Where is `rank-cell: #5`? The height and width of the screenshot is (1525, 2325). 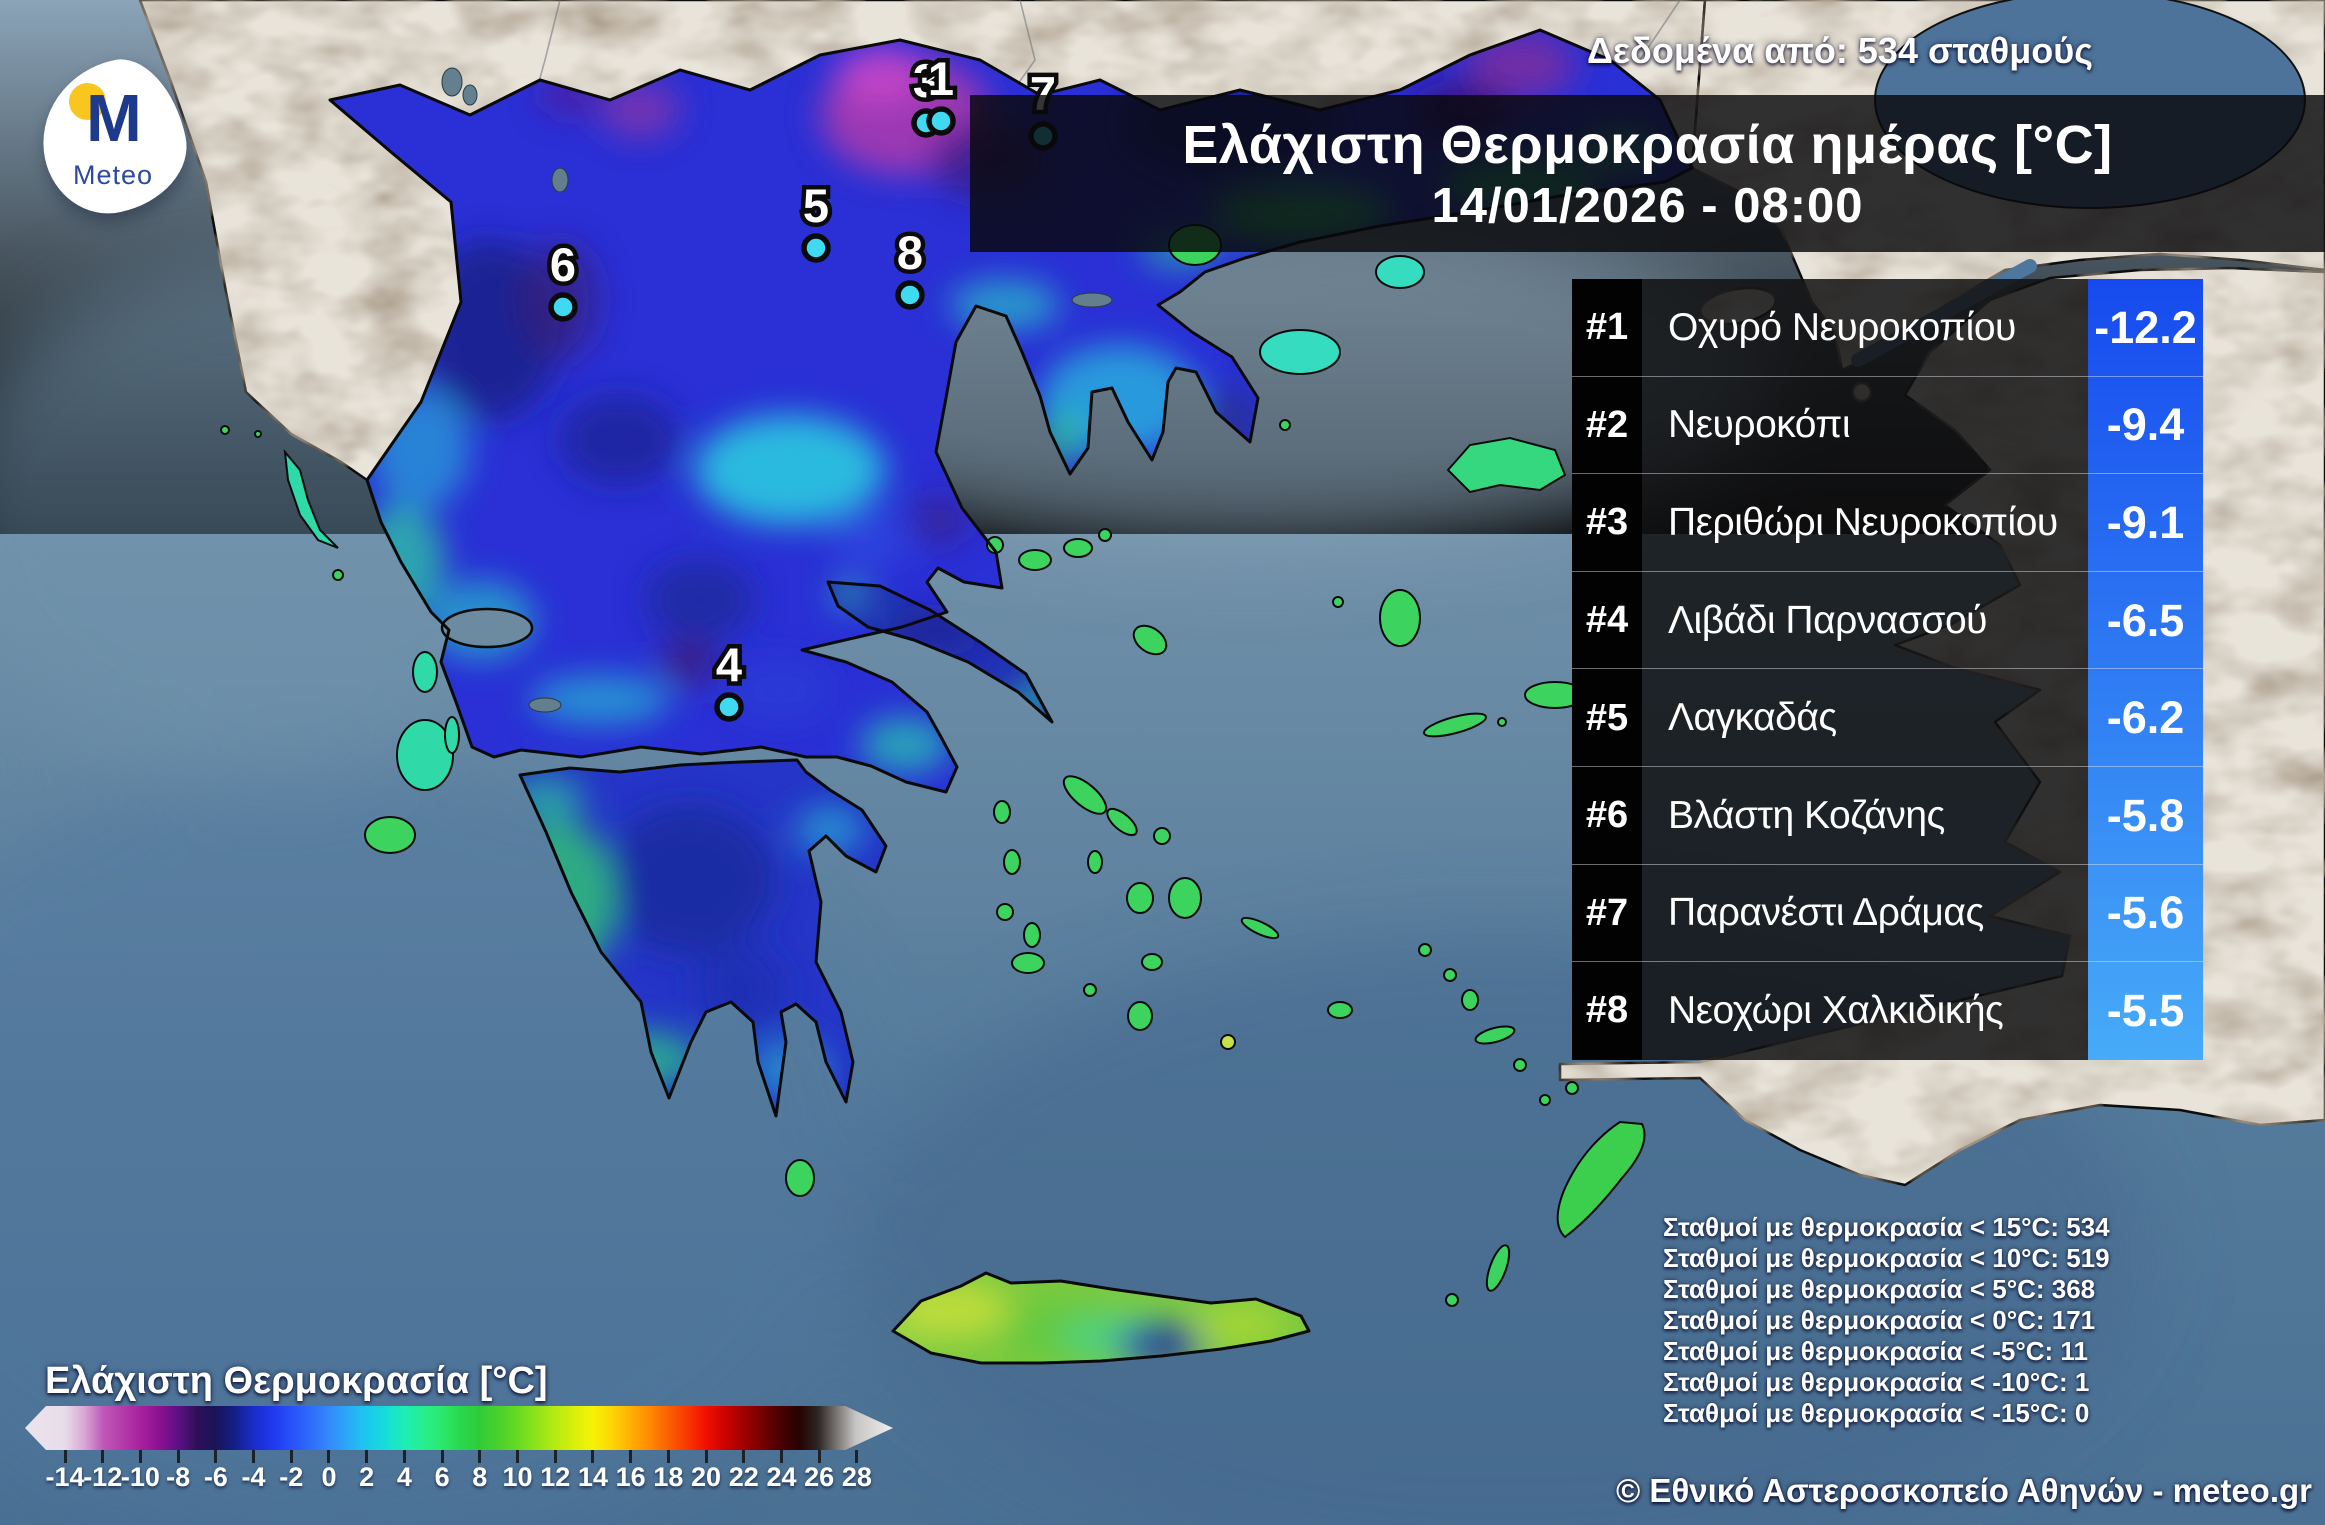
rank-cell: #5 is located at coordinates (1607, 718).